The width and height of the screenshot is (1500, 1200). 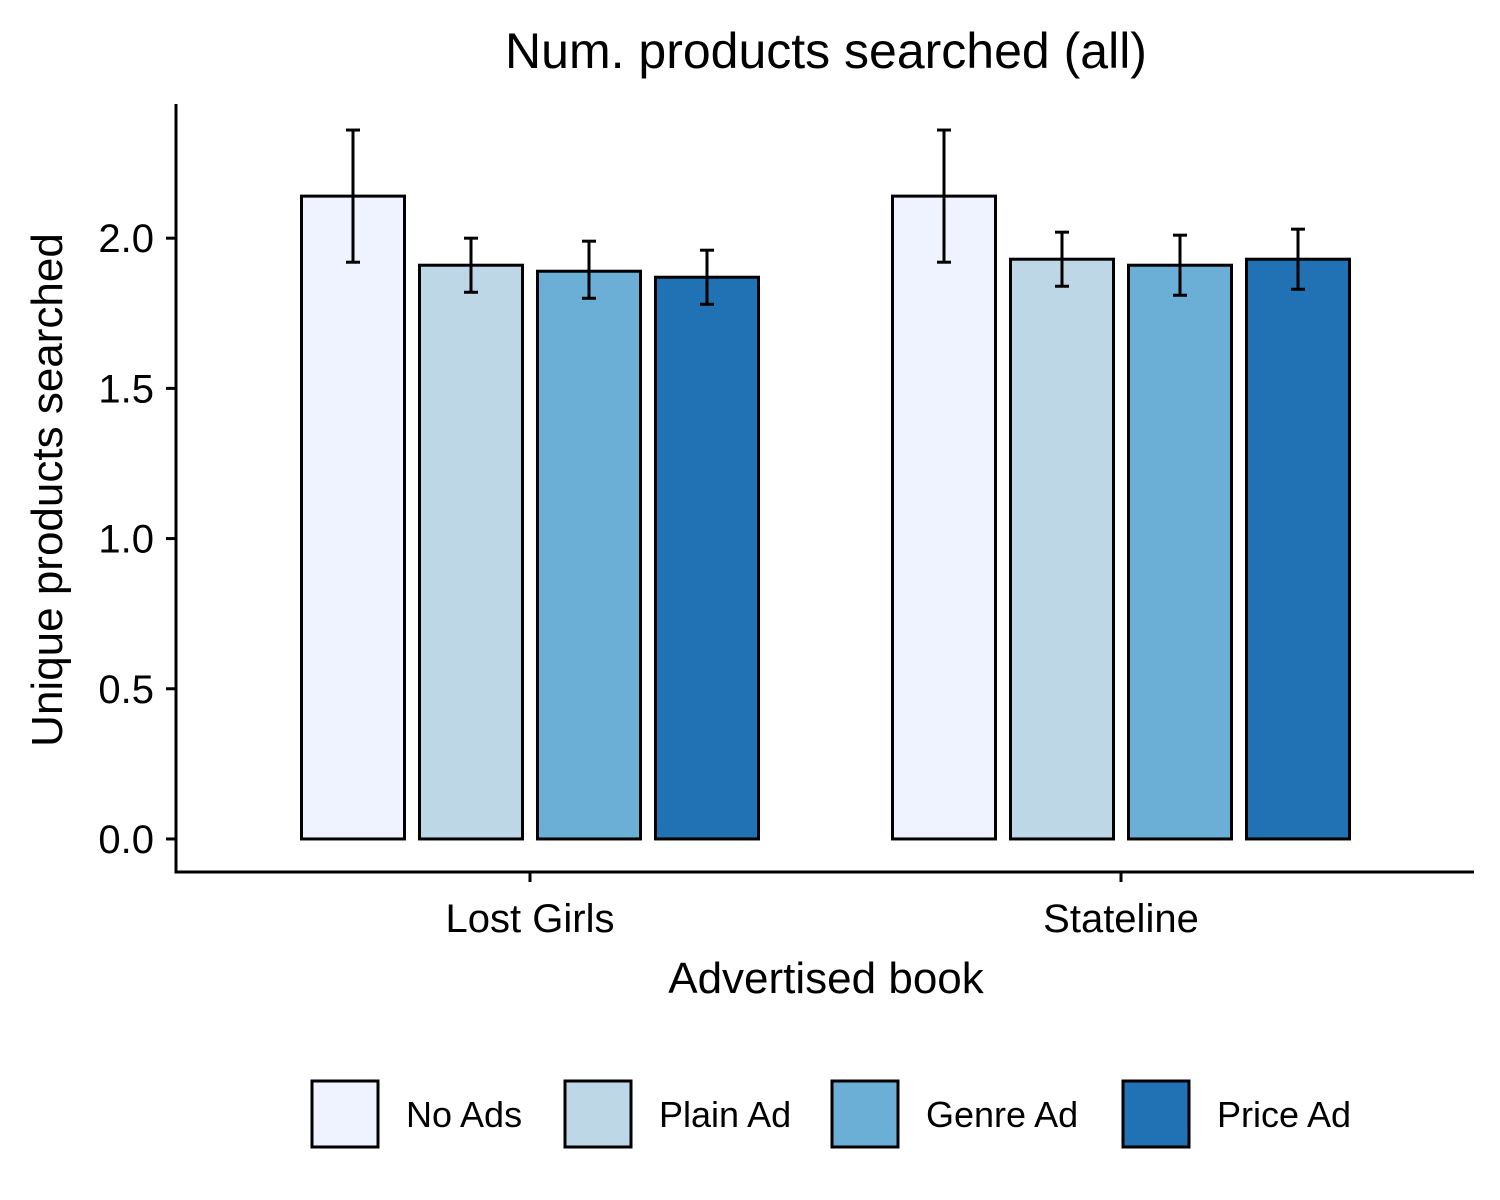 I want to click on bar-lost-girls-price-ad, so click(x=707, y=558).